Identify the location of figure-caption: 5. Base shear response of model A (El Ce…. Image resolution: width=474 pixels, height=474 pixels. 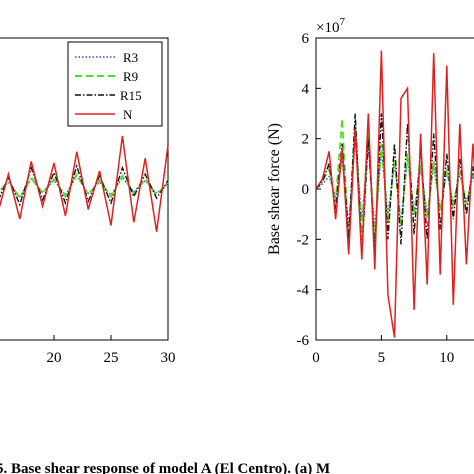
(165, 467).